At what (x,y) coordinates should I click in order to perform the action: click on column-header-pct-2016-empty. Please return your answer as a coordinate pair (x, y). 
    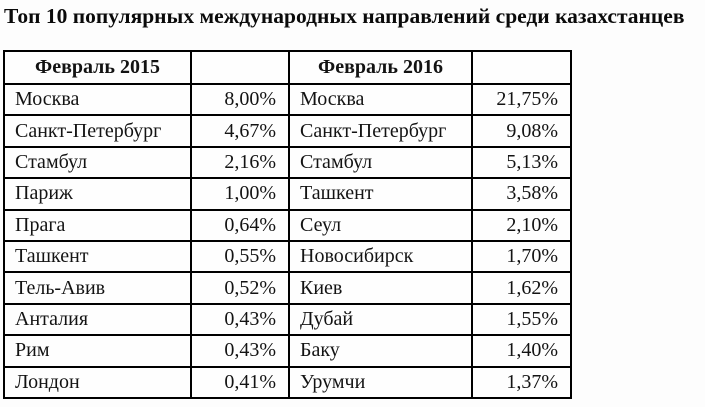
    Looking at the image, I should click on (521, 67).